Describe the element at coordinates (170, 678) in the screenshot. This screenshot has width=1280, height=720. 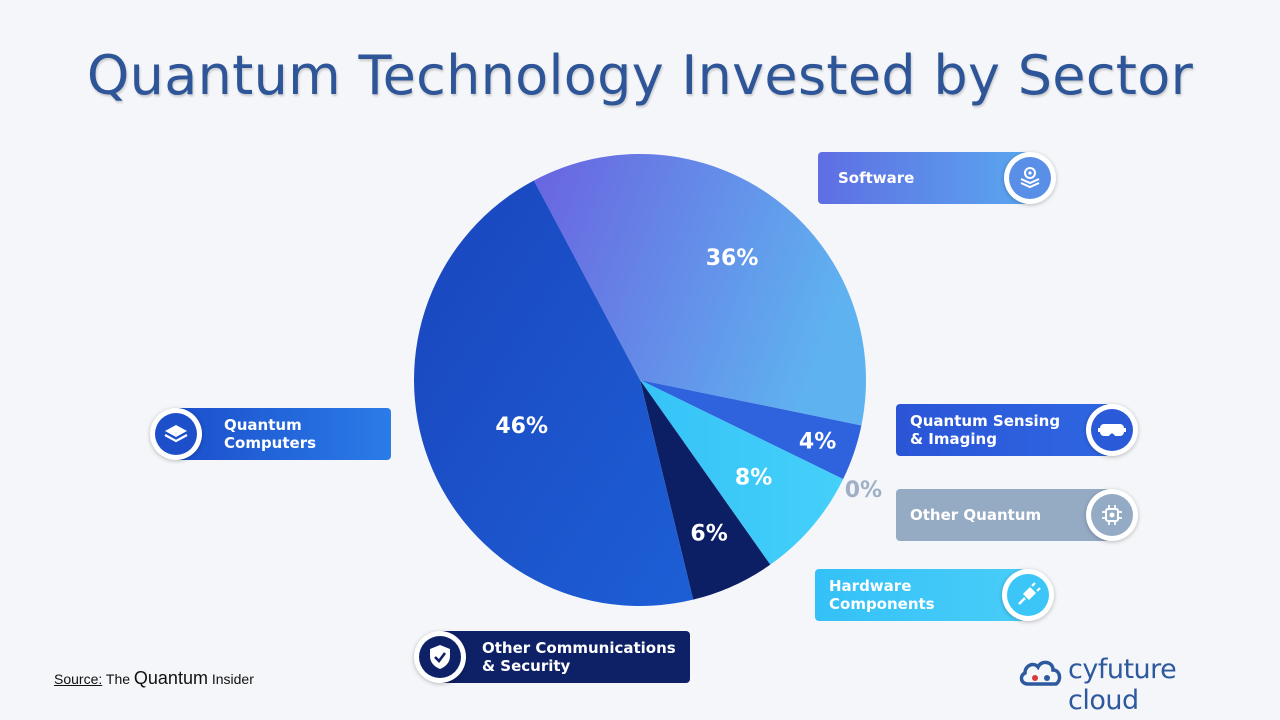
I see `source-quantum: Quantum` at that location.